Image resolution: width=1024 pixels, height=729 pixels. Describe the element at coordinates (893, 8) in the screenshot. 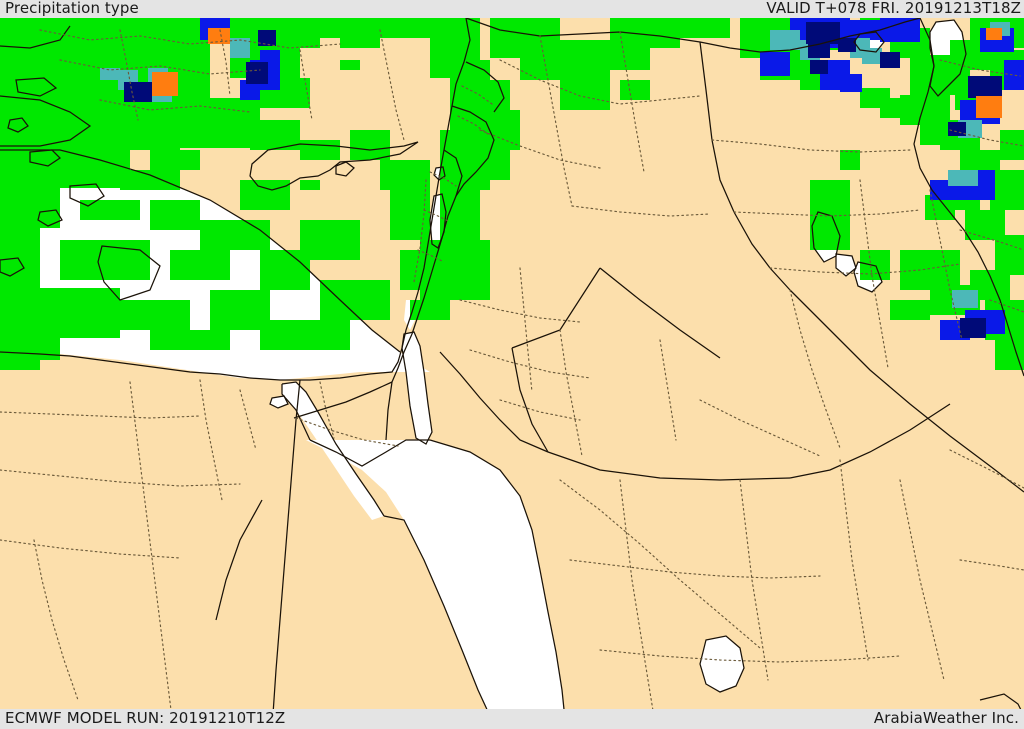

I see `forecast-valid-time: VALID T+078 FRI. 20191213T18Z` at that location.